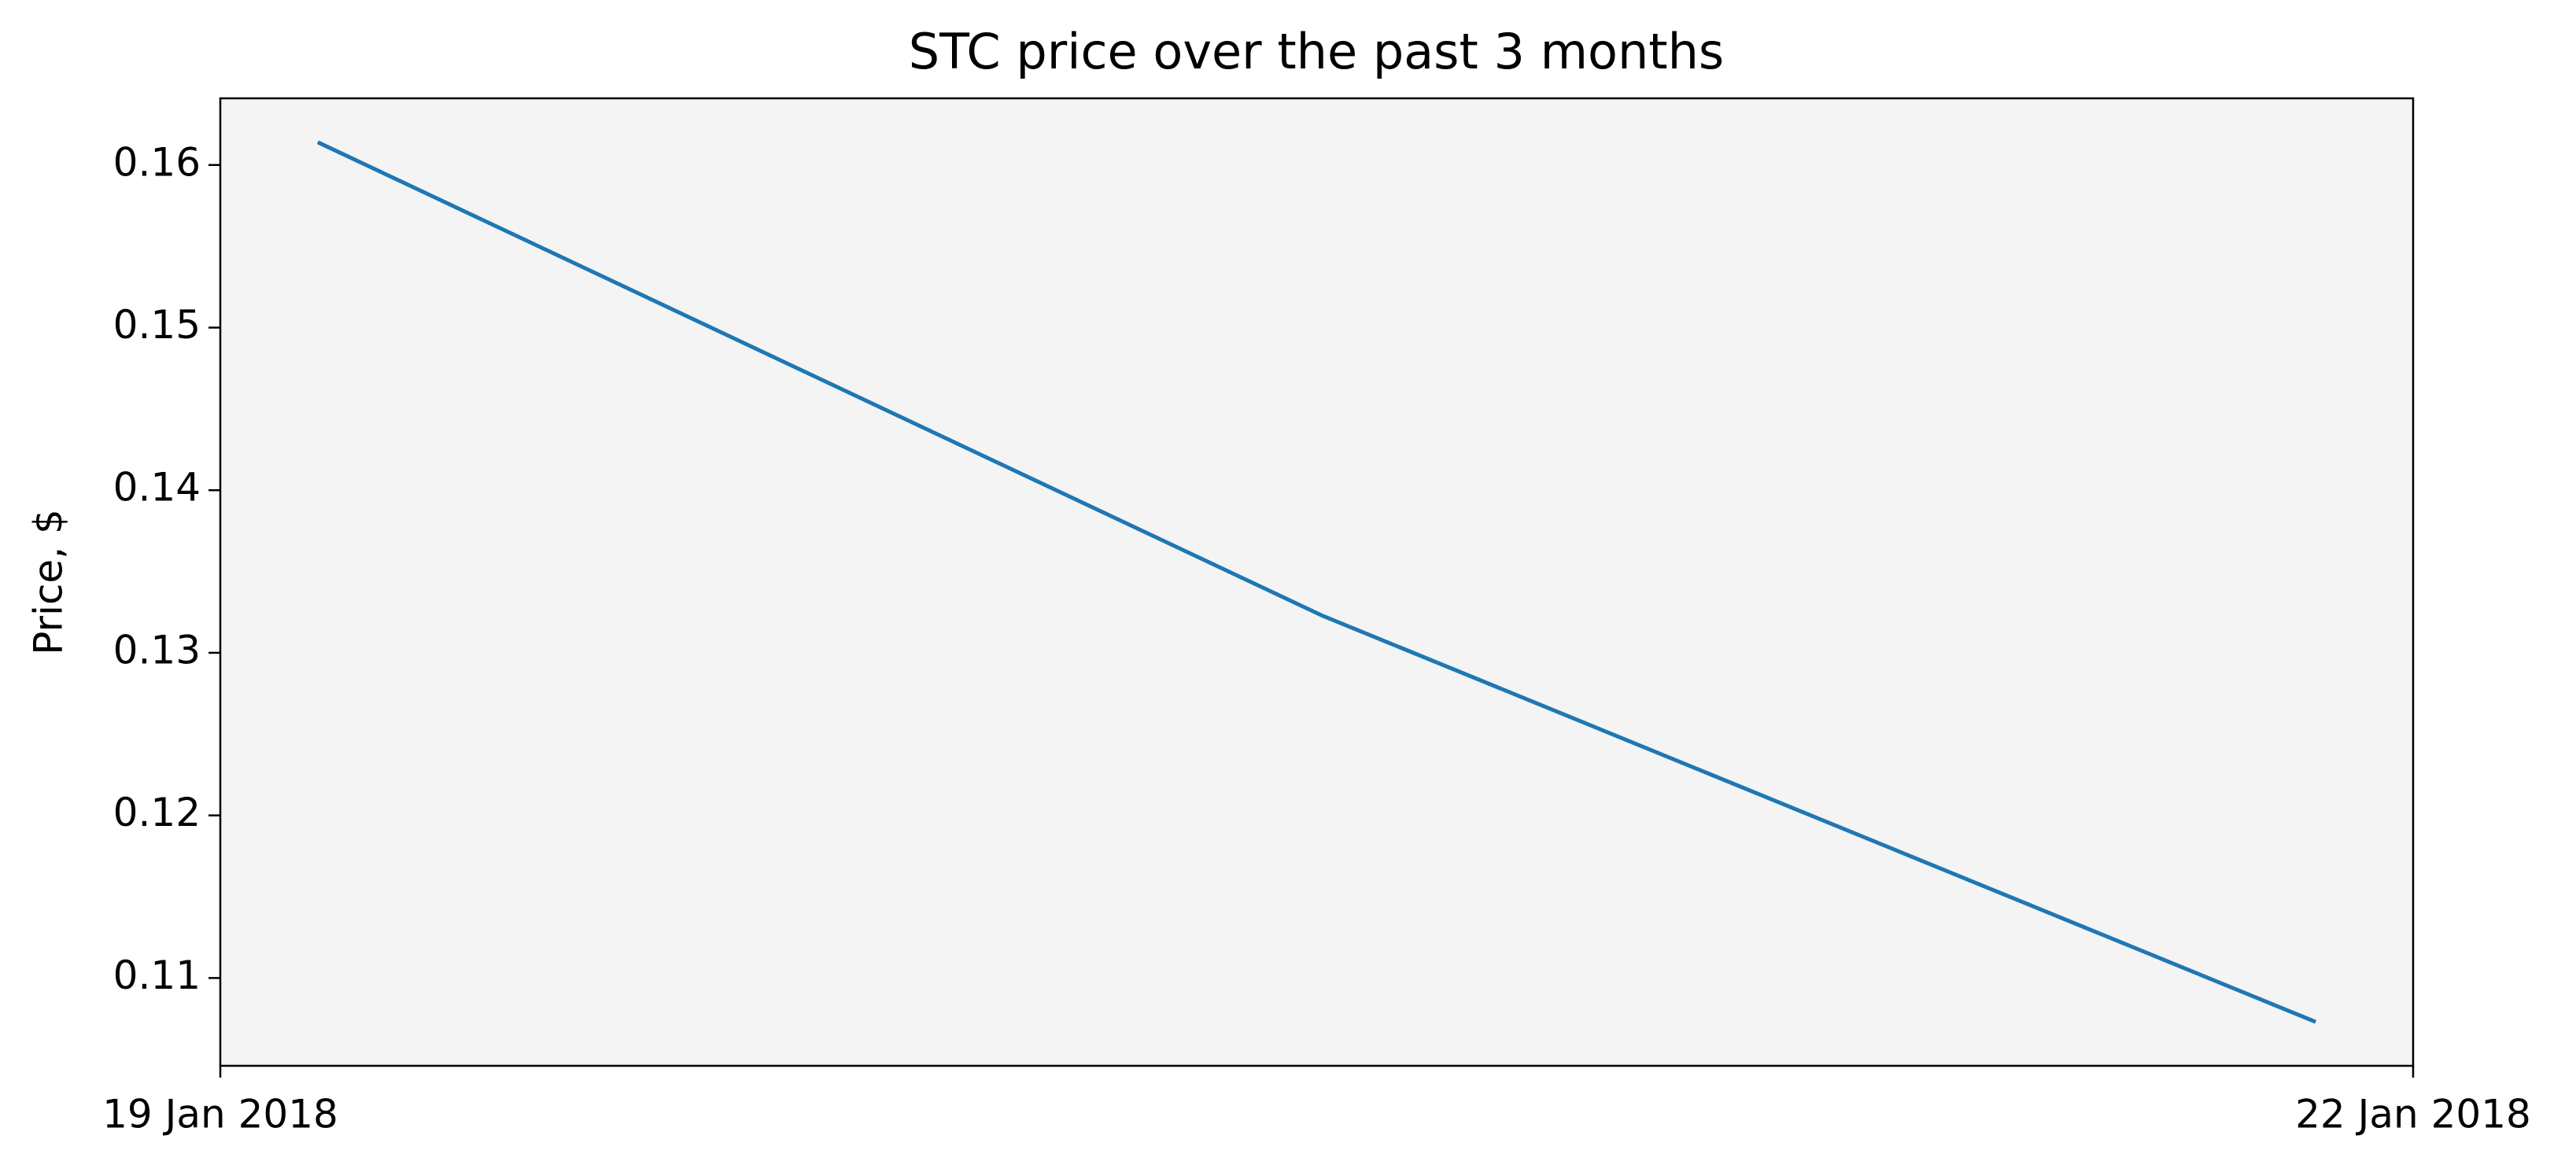 The height and width of the screenshot is (1172, 2576). I want to click on y-tick-label: 0.15, so click(157, 325).